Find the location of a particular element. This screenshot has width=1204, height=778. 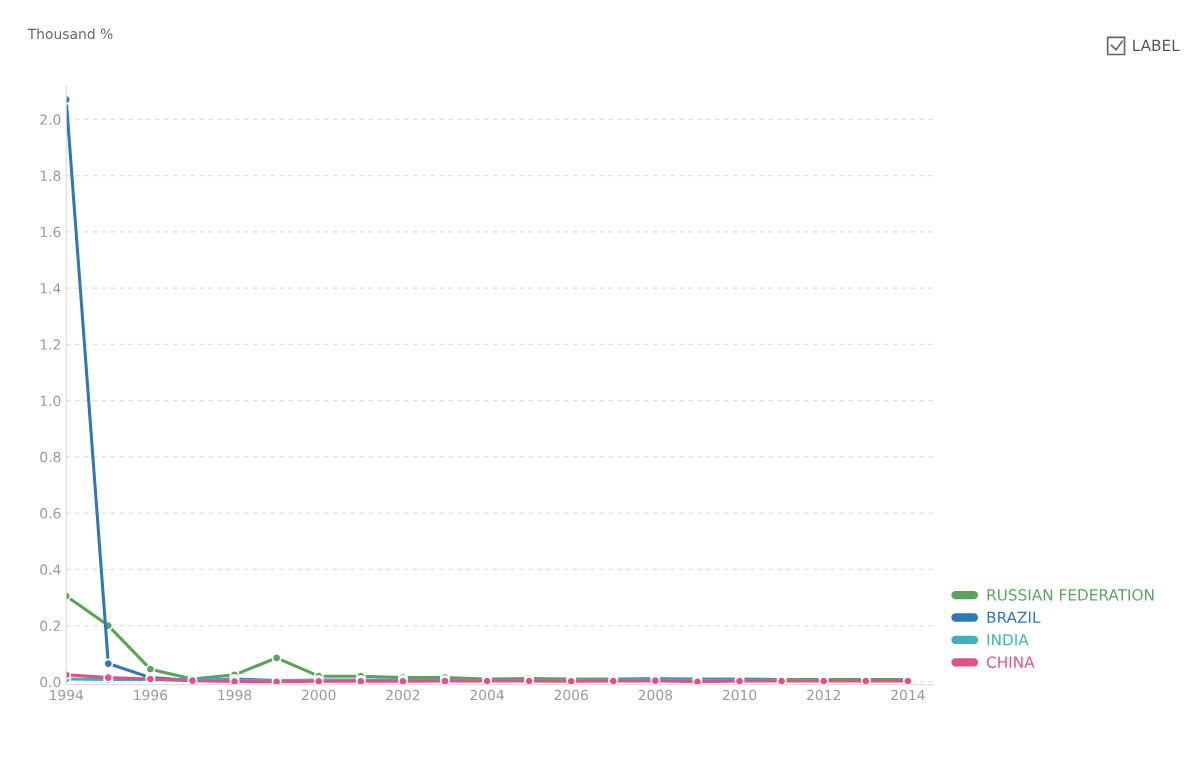

x-tick-label: 2012 is located at coordinates (823, 695).